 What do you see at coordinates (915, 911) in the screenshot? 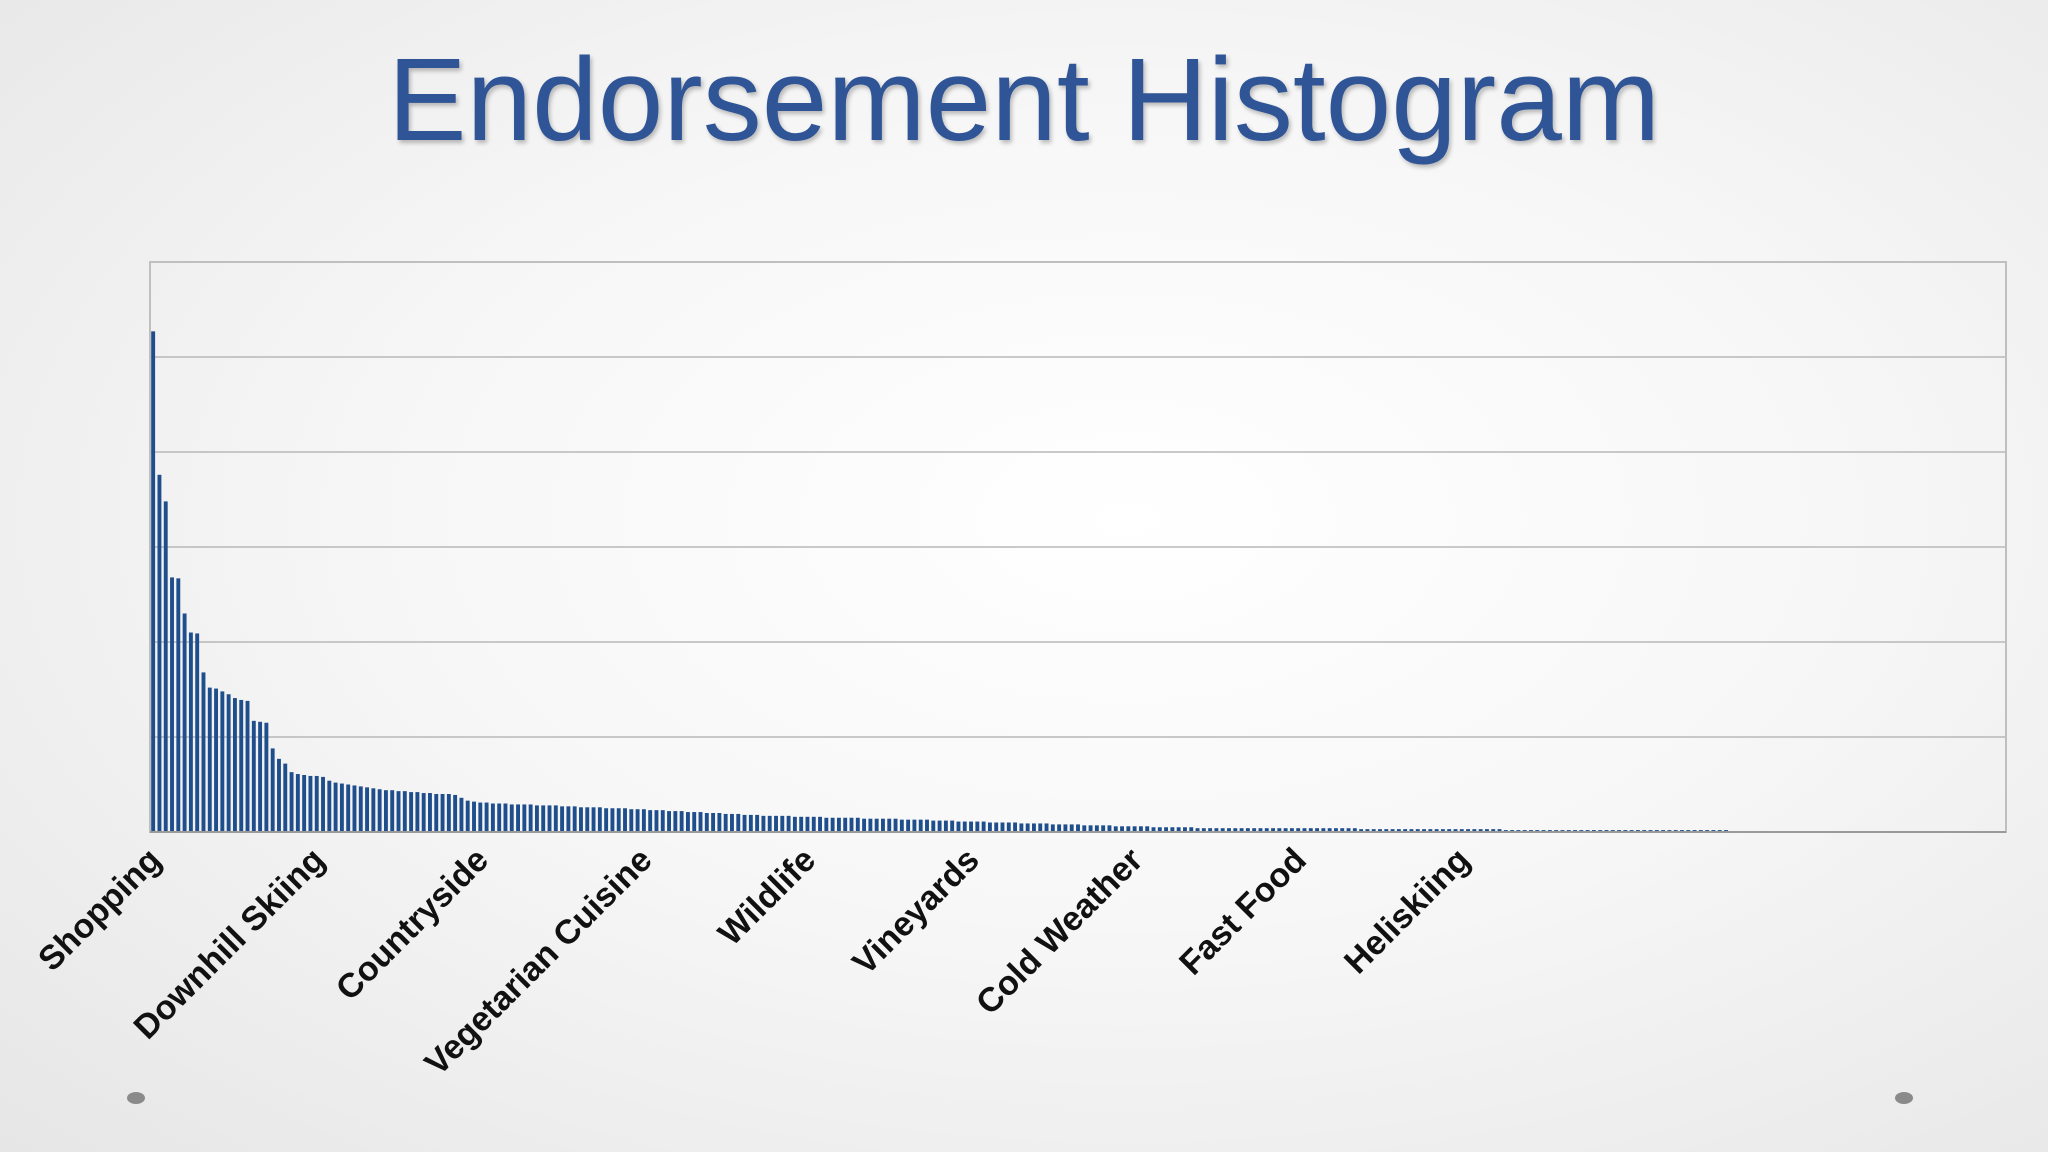
I see `x-tick-label: Vineyards` at bounding box center [915, 911].